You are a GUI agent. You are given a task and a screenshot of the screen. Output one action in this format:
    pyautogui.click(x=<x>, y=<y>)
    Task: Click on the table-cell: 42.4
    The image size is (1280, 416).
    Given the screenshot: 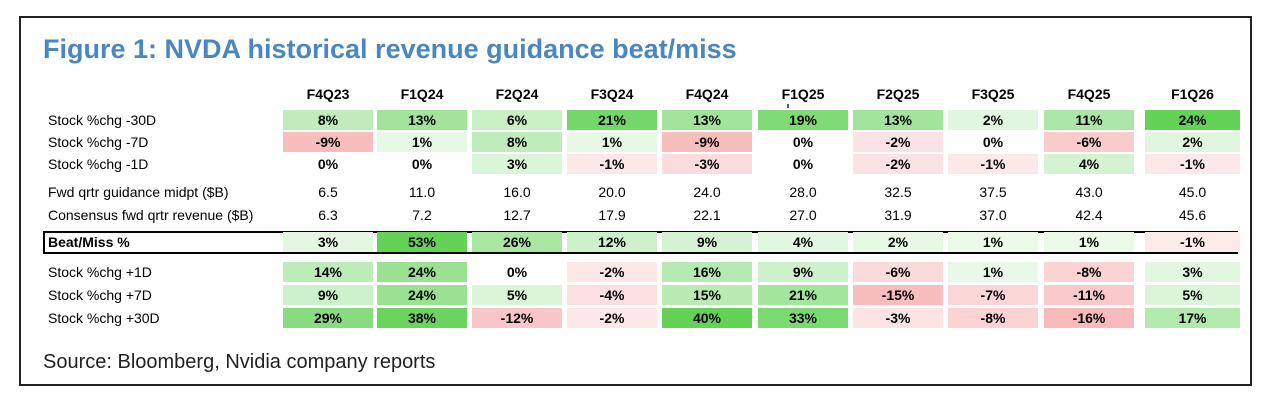 What is the action you would take?
    pyautogui.click(x=1089, y=215)
    